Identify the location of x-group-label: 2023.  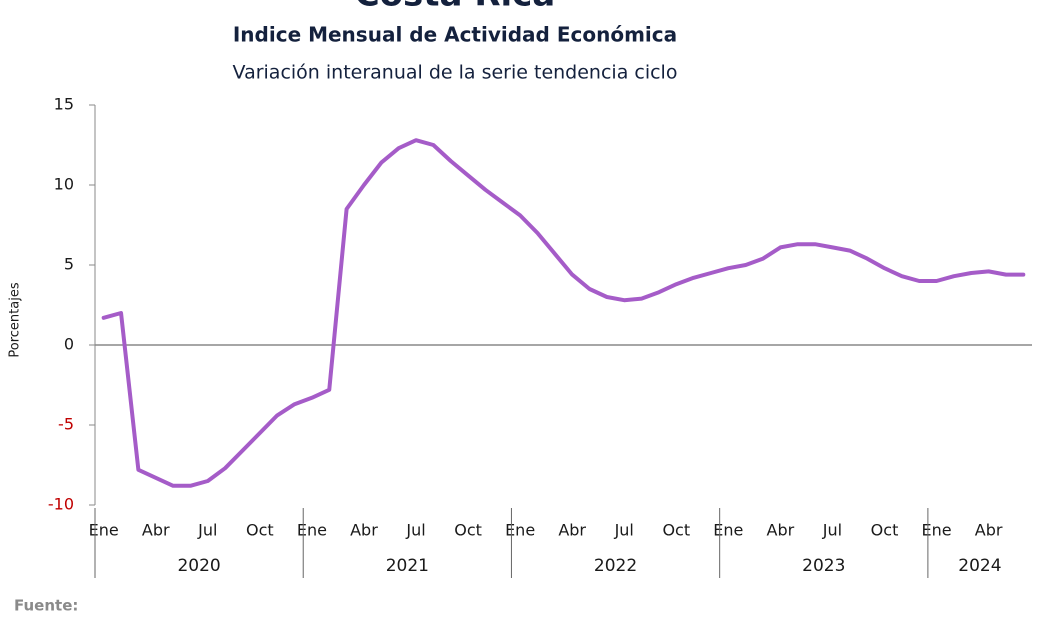
(823, 566).